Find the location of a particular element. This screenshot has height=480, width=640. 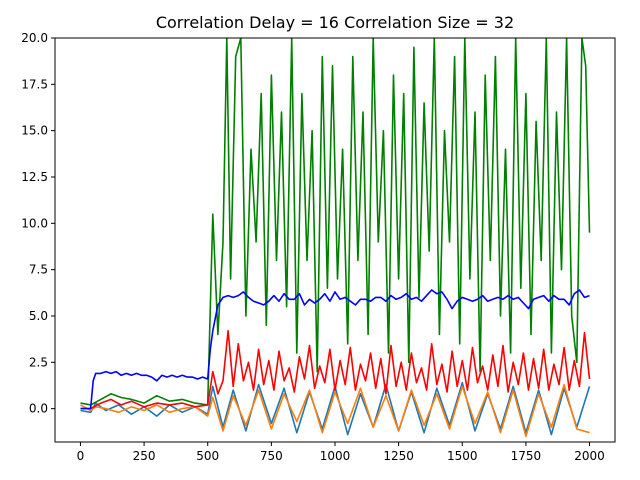

x-tick-label: 500 is located at coordinates (207, 456).